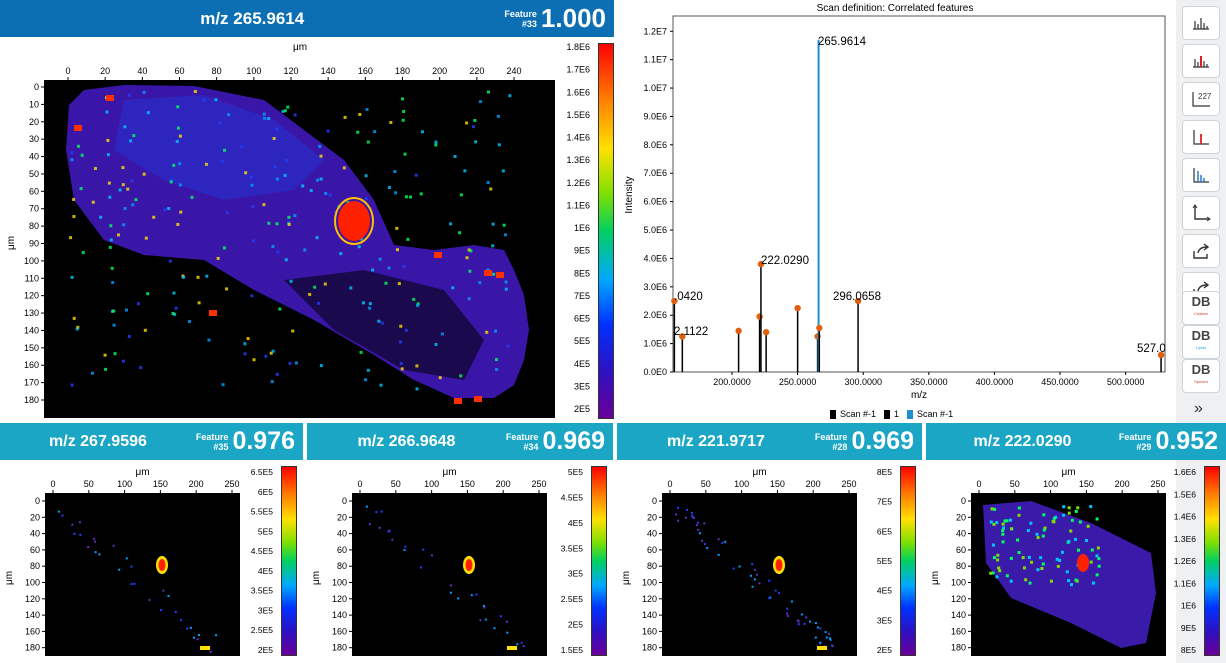 The height and width of the screenshot is (663, 1226). Describe the element at coordinates (578, 70) in the screenshot. I see `main-colorbar-tick: 1.7E6` at that location.